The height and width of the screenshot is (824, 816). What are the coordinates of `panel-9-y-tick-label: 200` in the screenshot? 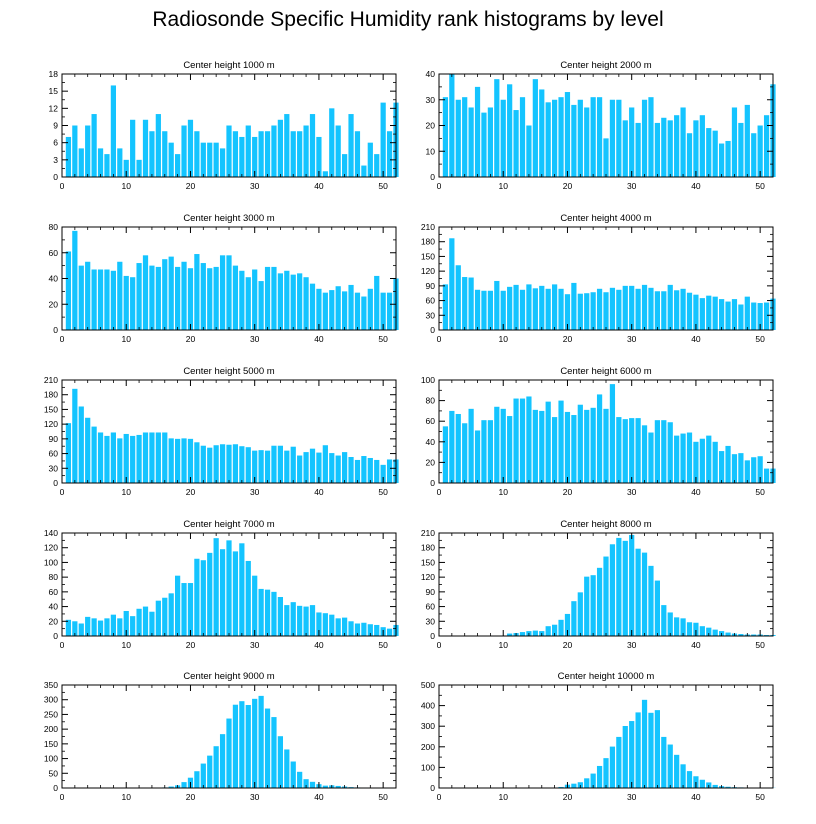 It's located at (51, 729).